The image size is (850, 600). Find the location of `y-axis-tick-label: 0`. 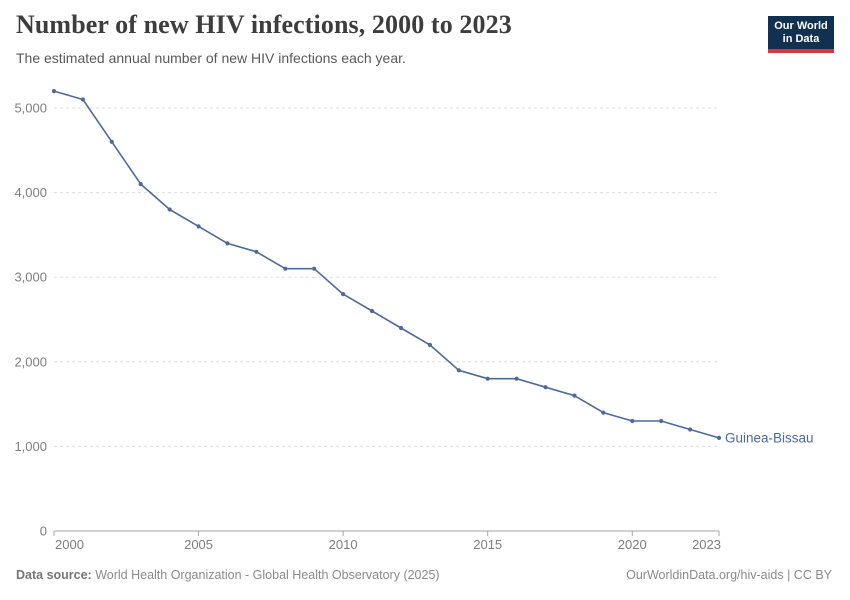

y-axis-tick-label: 0 is located at coordinates (43, 531).